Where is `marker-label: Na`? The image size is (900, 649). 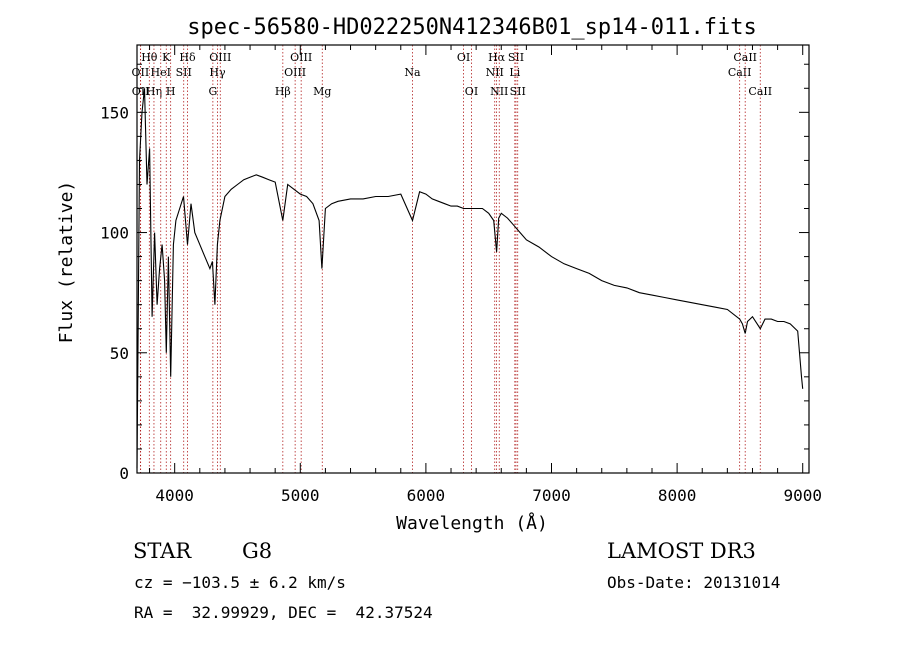
marker-label: Na is located at coordinates (412, 72).